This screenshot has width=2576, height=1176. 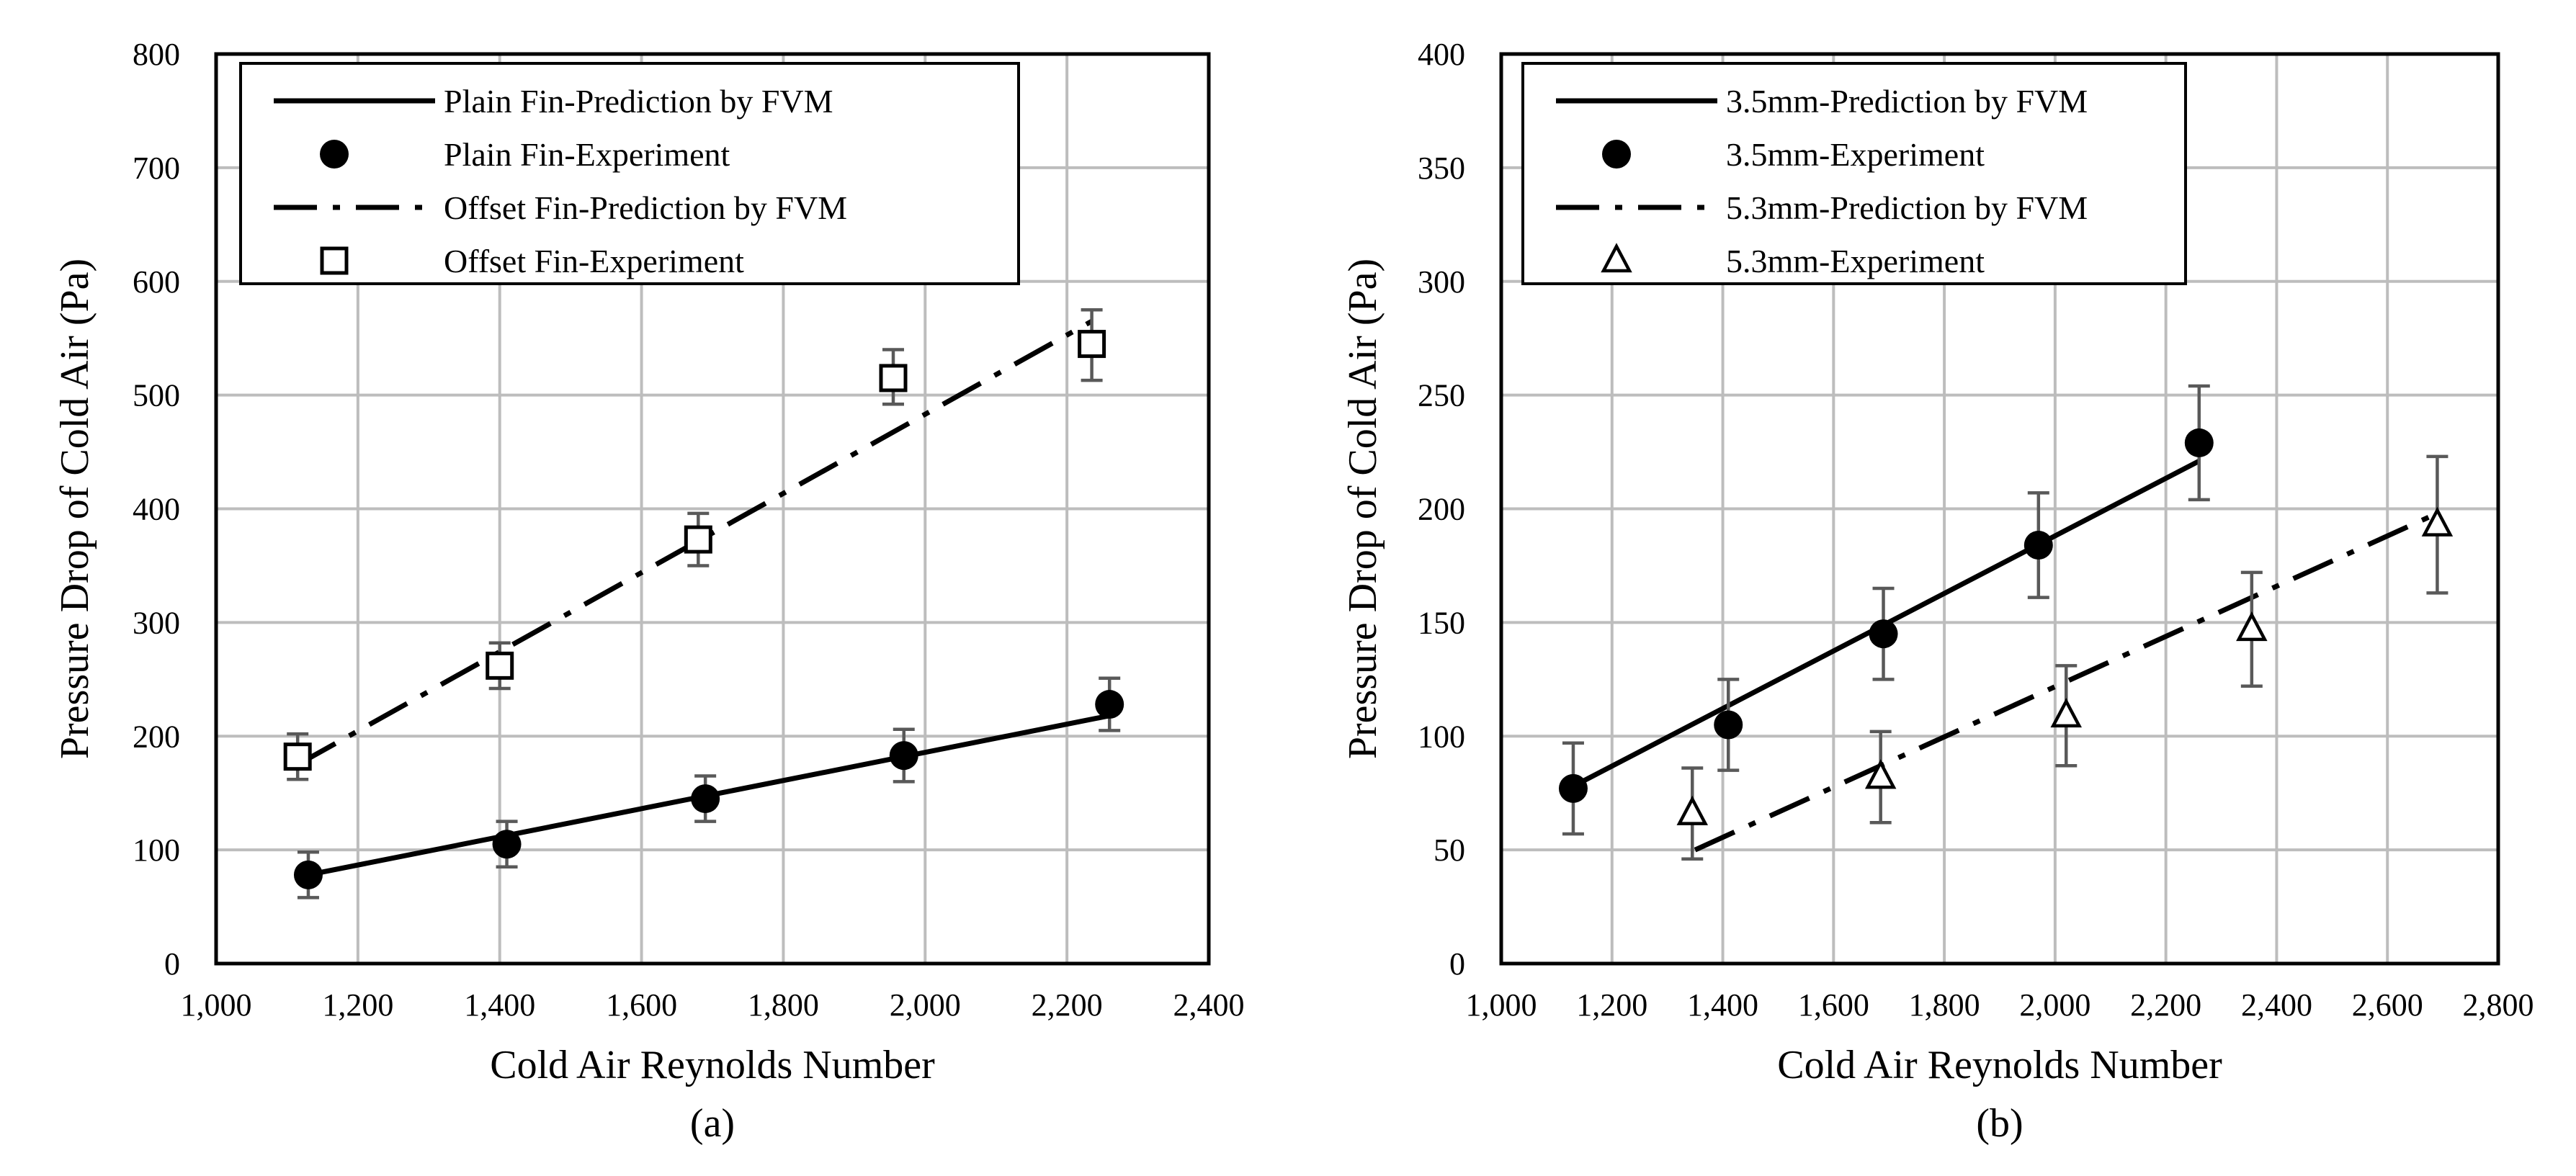 I want to click on chart-b-series-5-3mm-prediction-by-fvm, so click(x=2066, y=682).